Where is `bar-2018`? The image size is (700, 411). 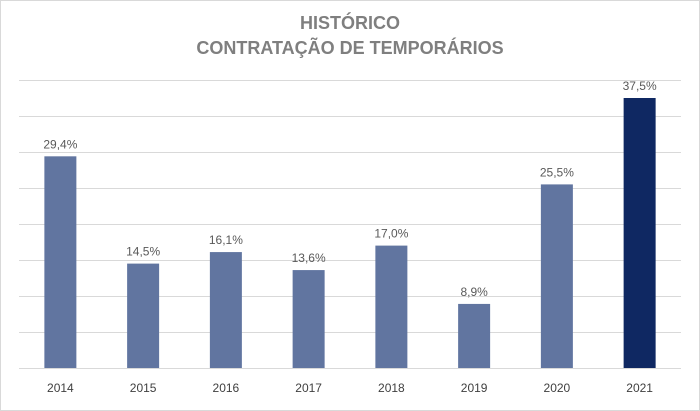
bar-2018 is located at coordinates (391, 306).